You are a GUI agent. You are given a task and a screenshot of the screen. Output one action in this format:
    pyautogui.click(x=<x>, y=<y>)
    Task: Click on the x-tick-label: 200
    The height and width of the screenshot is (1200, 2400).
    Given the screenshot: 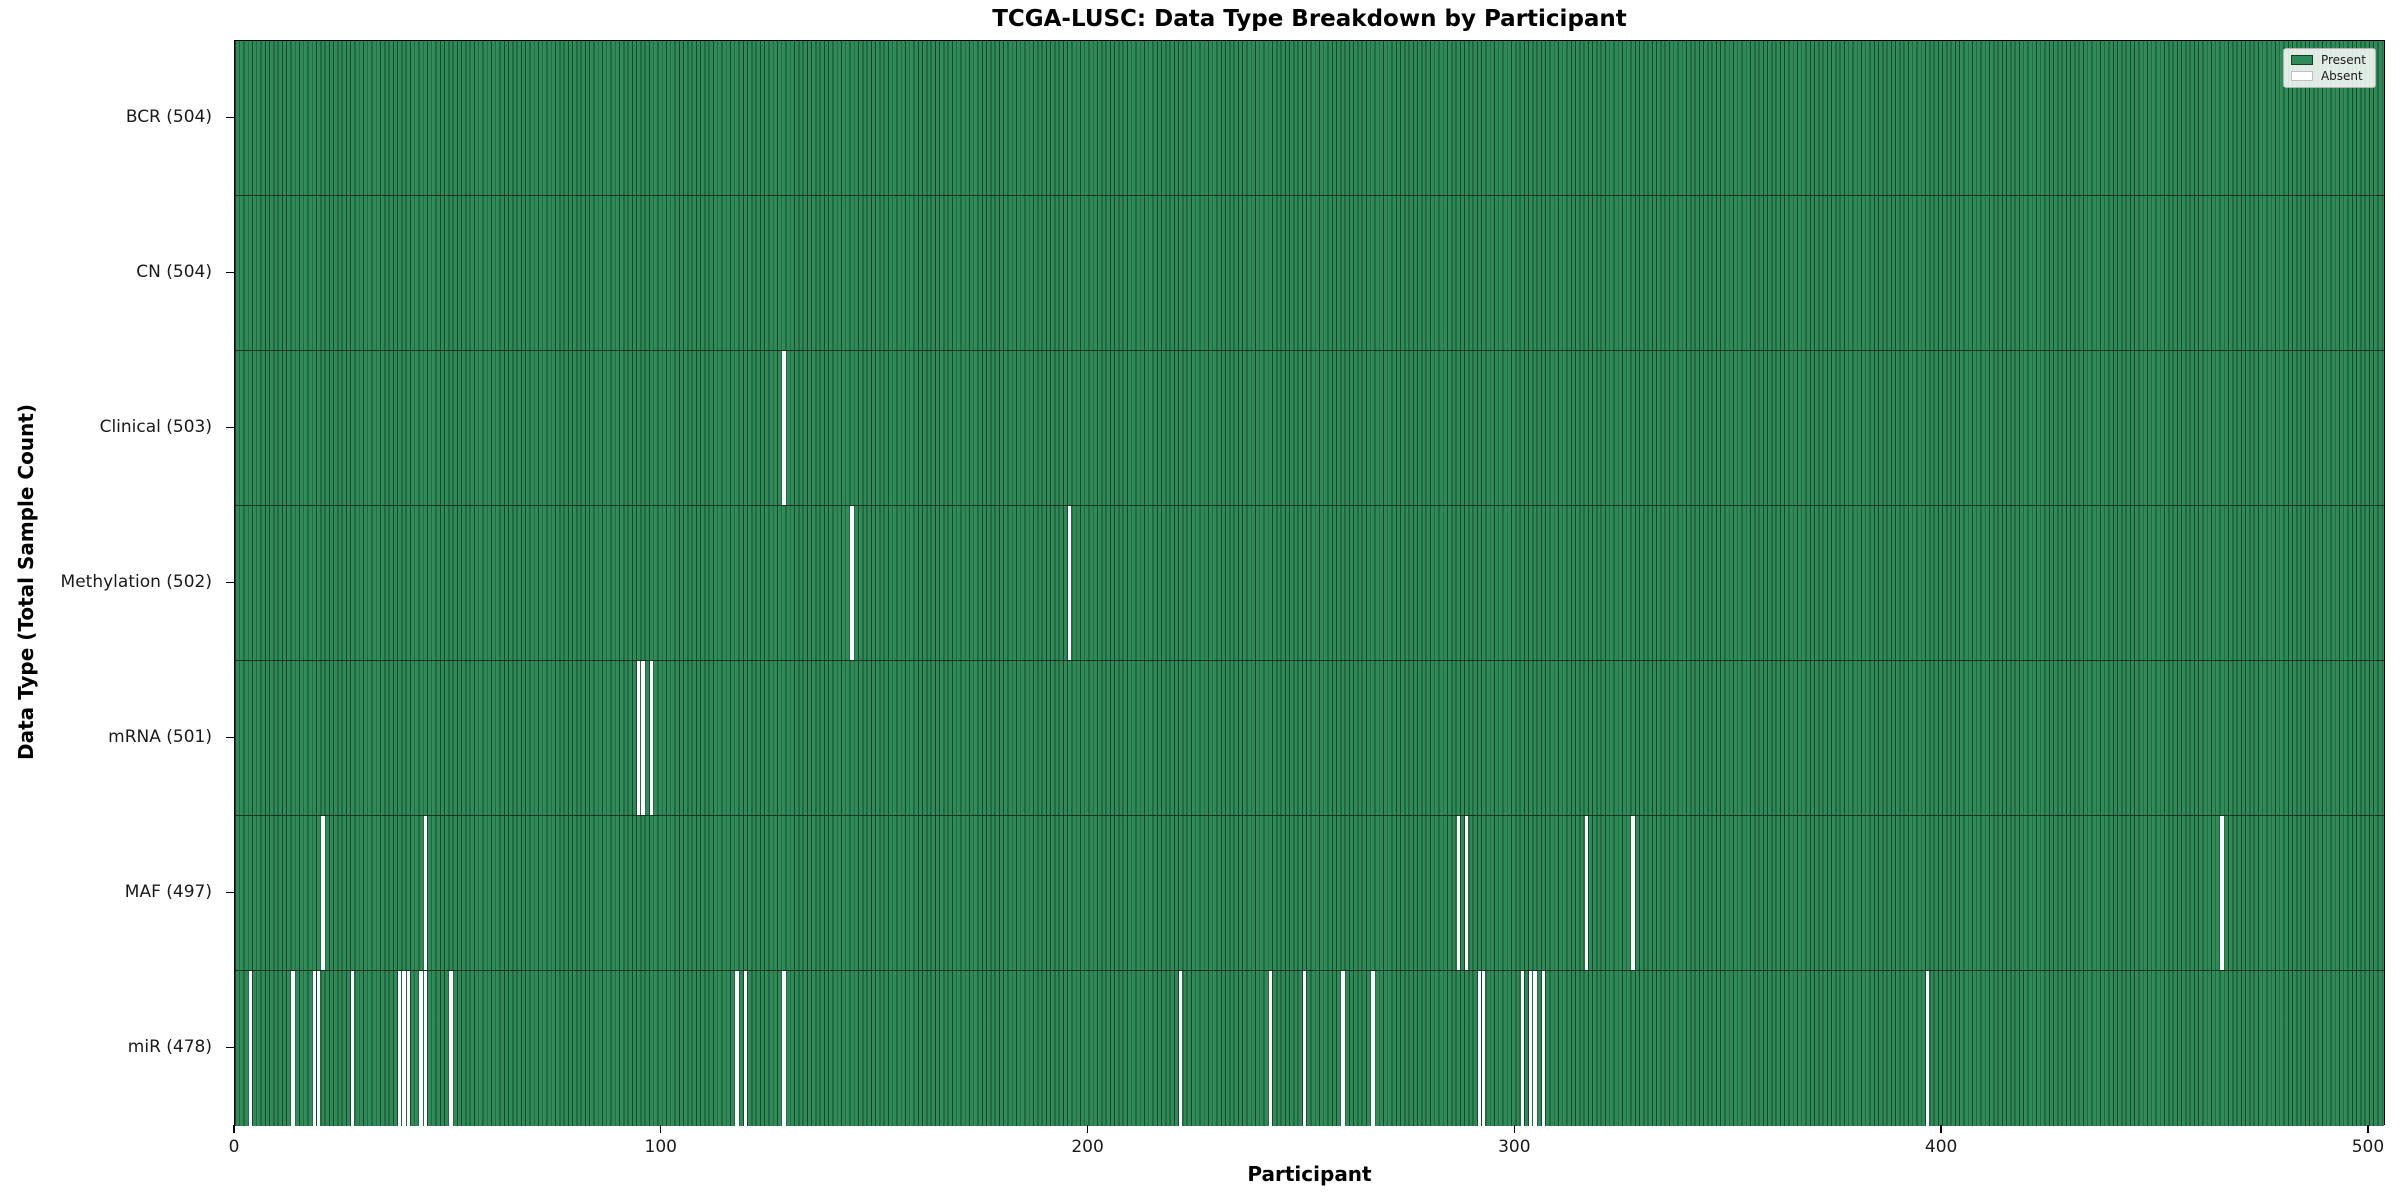 What is the action you would take?
    pyautogui.click(x=1087, y=1147)
    